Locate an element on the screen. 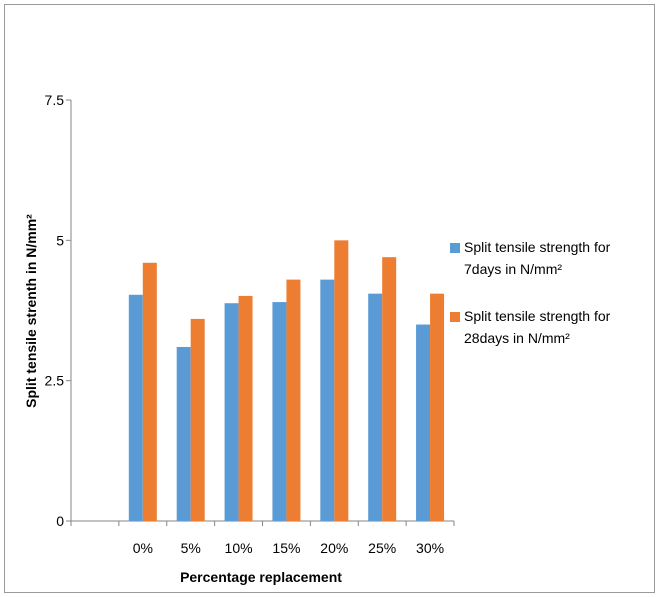 This screenshot has width=661, height=597. x-tick-label: 15% is located at coordinates (286, 548).